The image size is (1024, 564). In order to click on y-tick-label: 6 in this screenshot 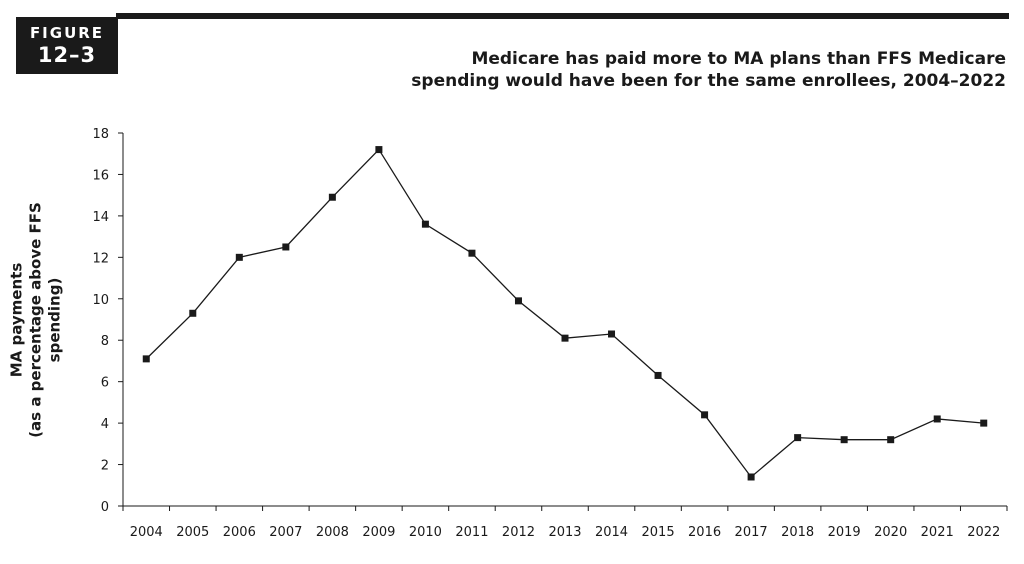, I will do `click(105, 383)`.